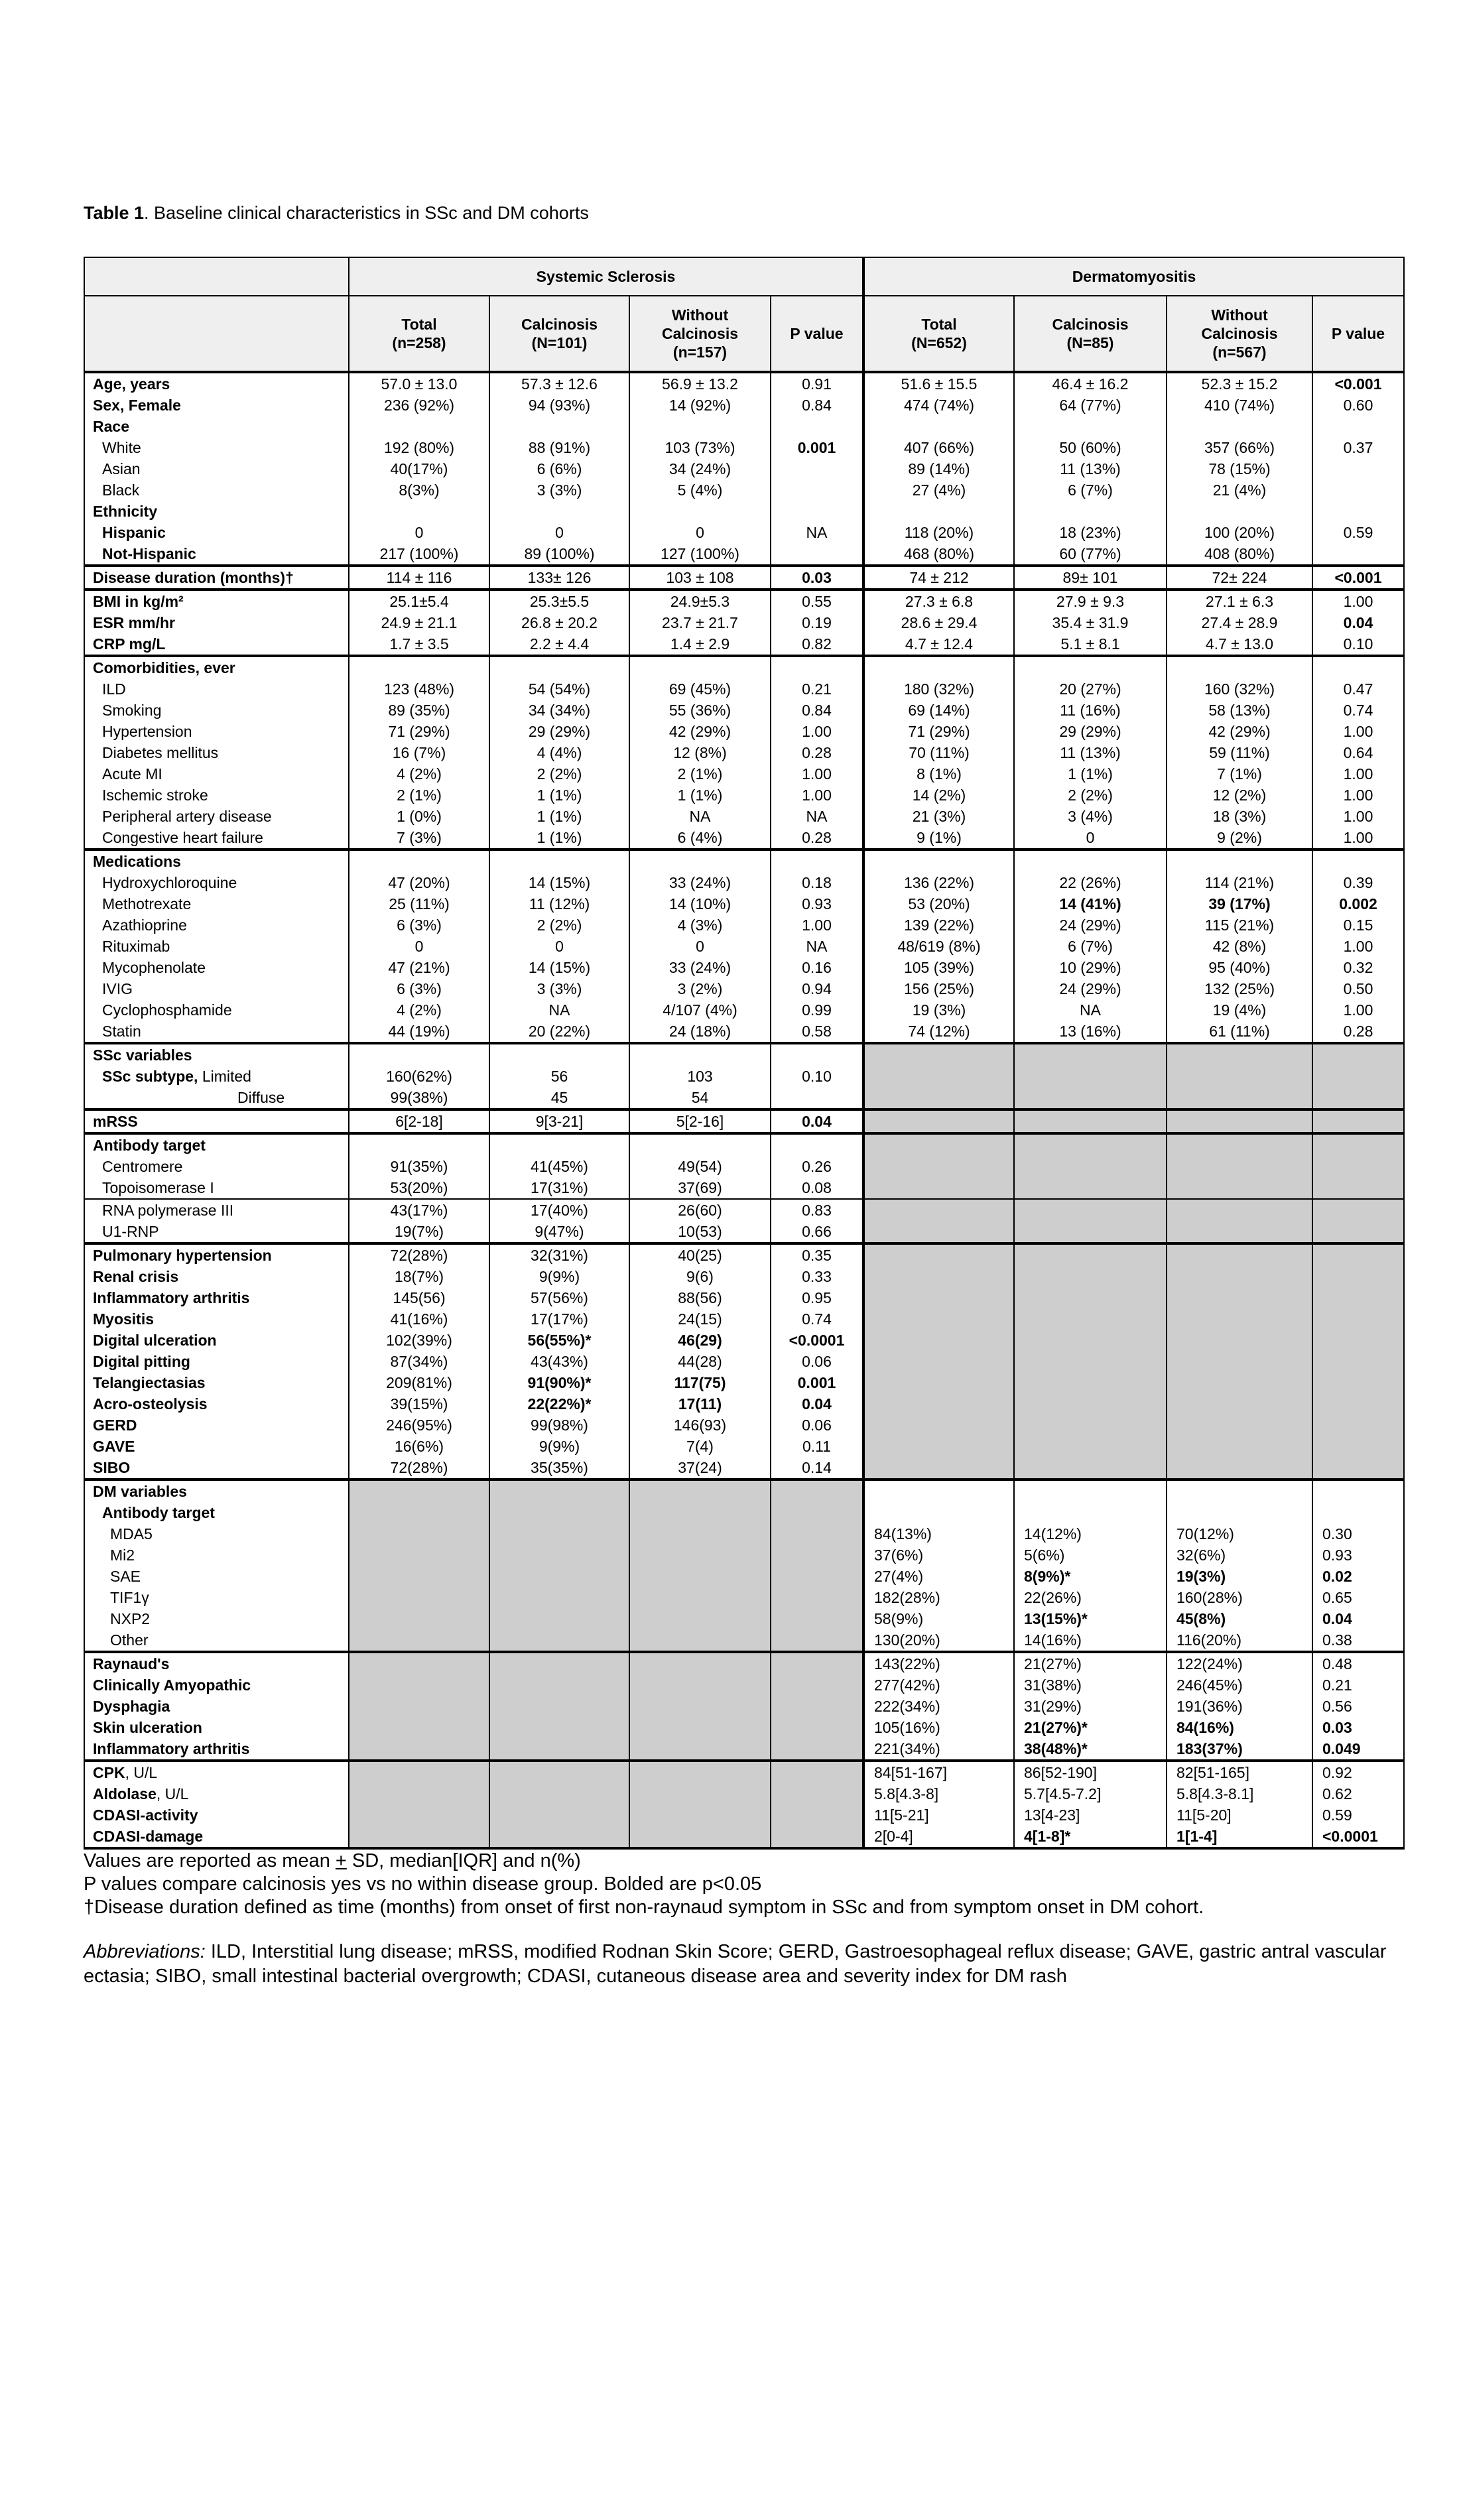 This screenshot has height=2520, width=1459. Describe the element at coordinates (216, 1076) in the screenshot. I see `row-label: SSc subtype, Limited` at that location.